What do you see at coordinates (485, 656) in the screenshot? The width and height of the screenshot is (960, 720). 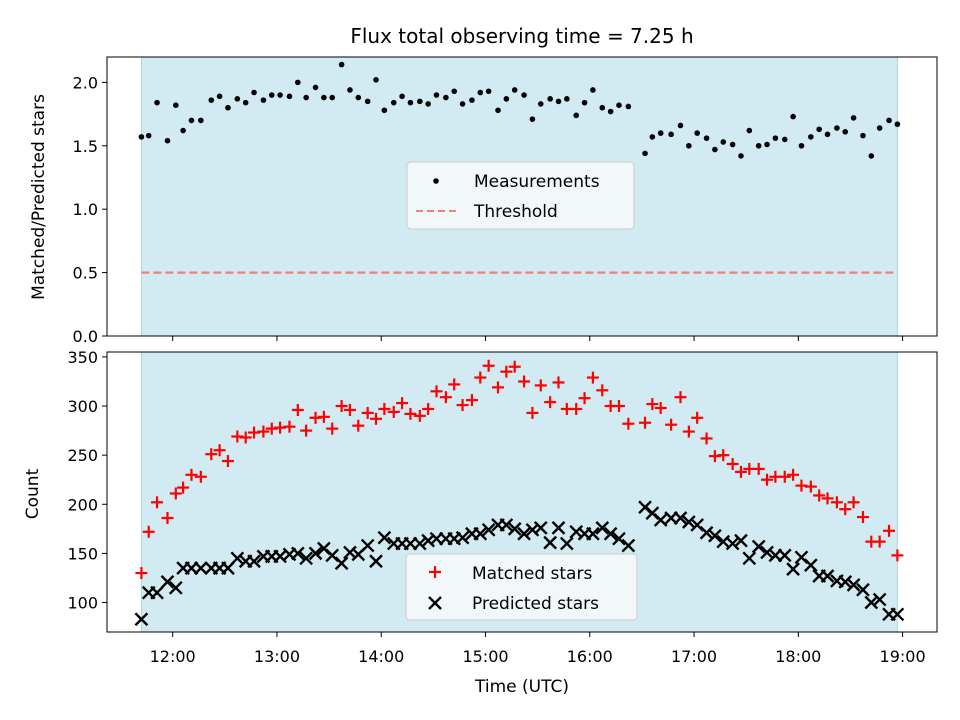 I see `x-tick-label: 15:00` at bounding box center [485, 656].